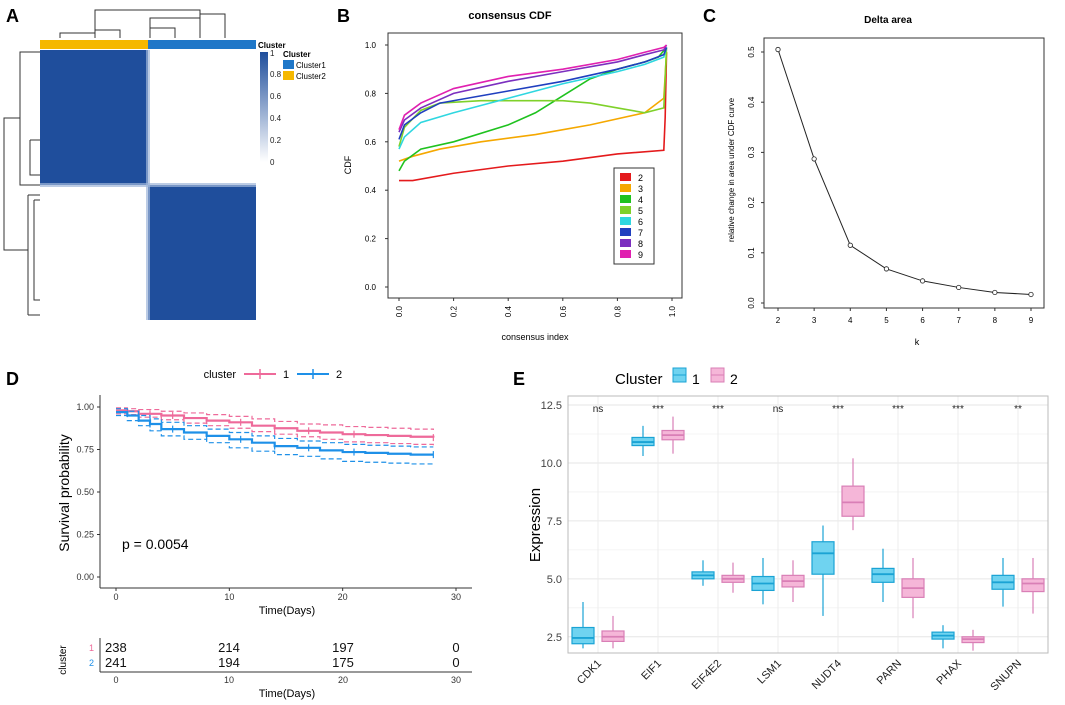  I want to click on colorbar-tick: 0.2, so click(276, 140).